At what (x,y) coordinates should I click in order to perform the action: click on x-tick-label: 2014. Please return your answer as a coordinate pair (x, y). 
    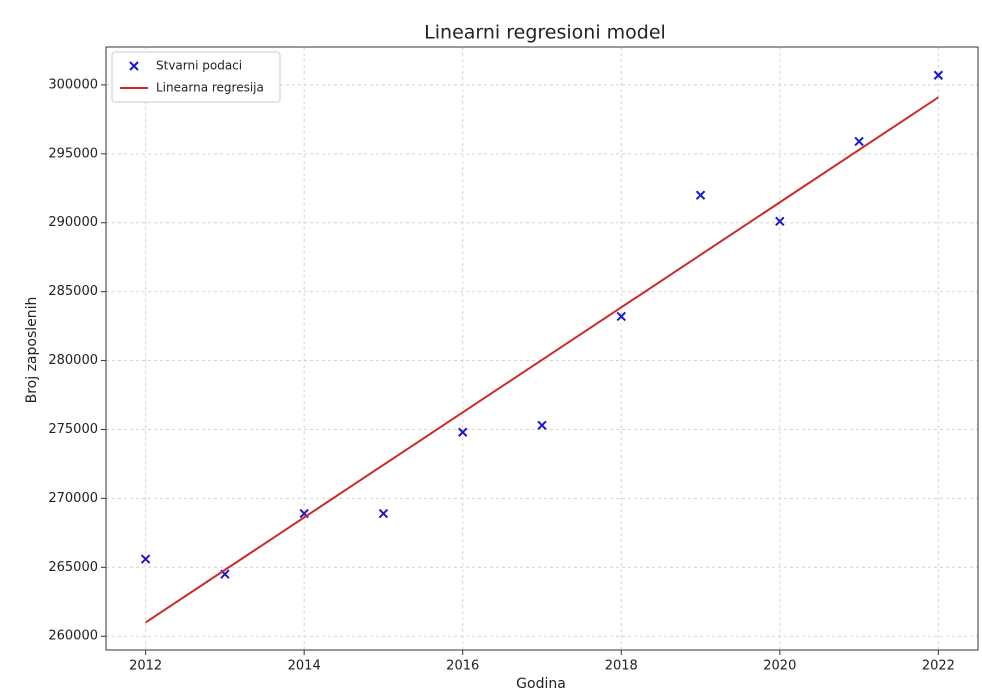
    Looking at the image, I should click on (304, 666).